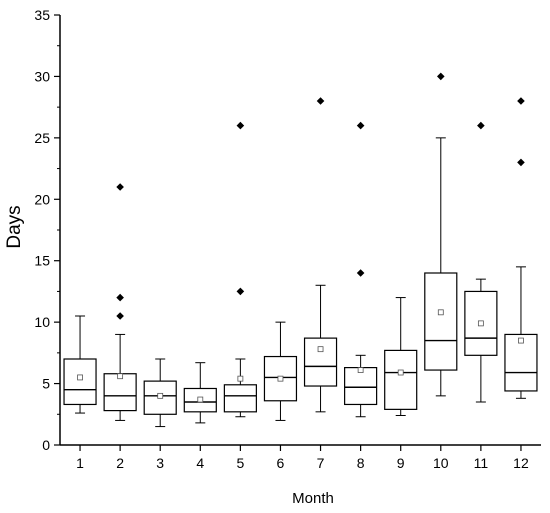 This screenshot has width=550, height=513. I want to click on y-tick-label: 25, so click(42, 138).